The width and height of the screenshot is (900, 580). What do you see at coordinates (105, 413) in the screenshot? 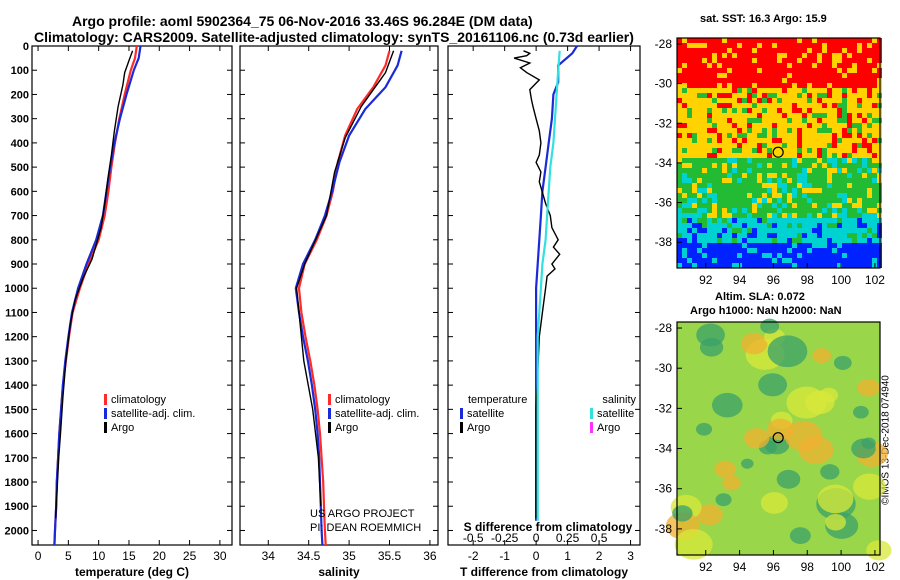
I see `temperature-legend-swatch` at bounding box center [105, 413].